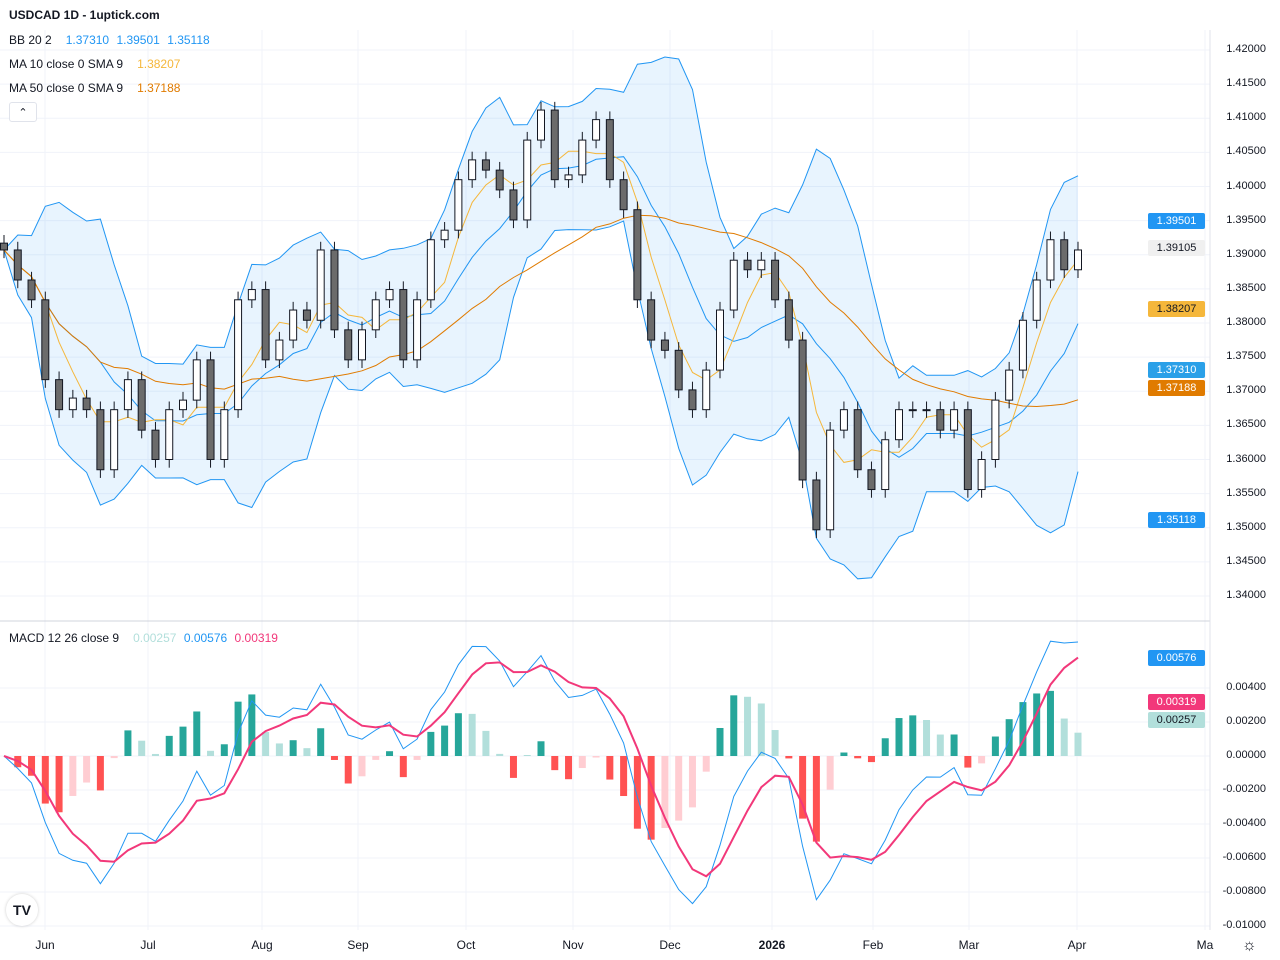 The height and width of the screenshot is (960, 1280). Describe the element at coordinates (256, 638) in the screenshot. I see `macd-signal-value: 0.00319` at that location.